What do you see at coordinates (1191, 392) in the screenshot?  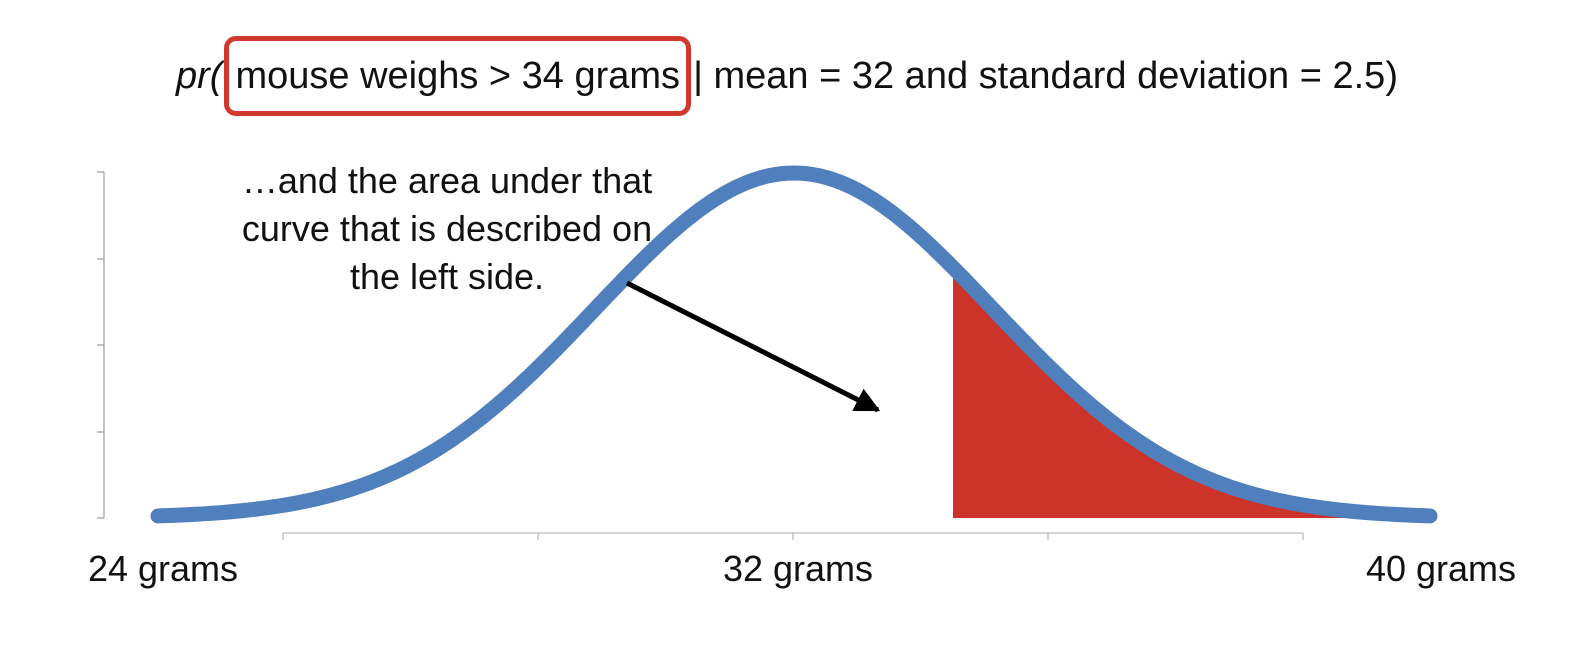 I see `shaded-tail-area` at bounding box center [1191, 392].